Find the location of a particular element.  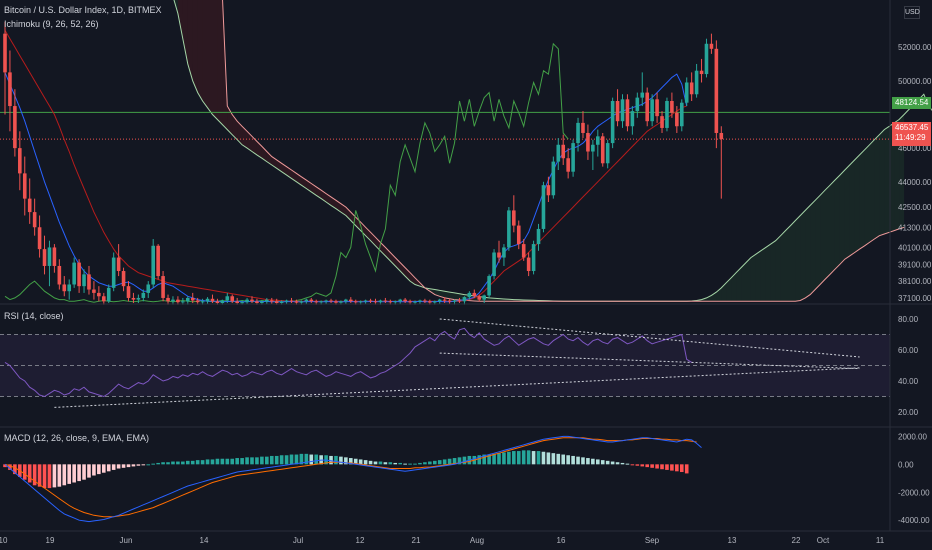

rsi-legend: RSI (14, close) is located at coordinates (34, 316).